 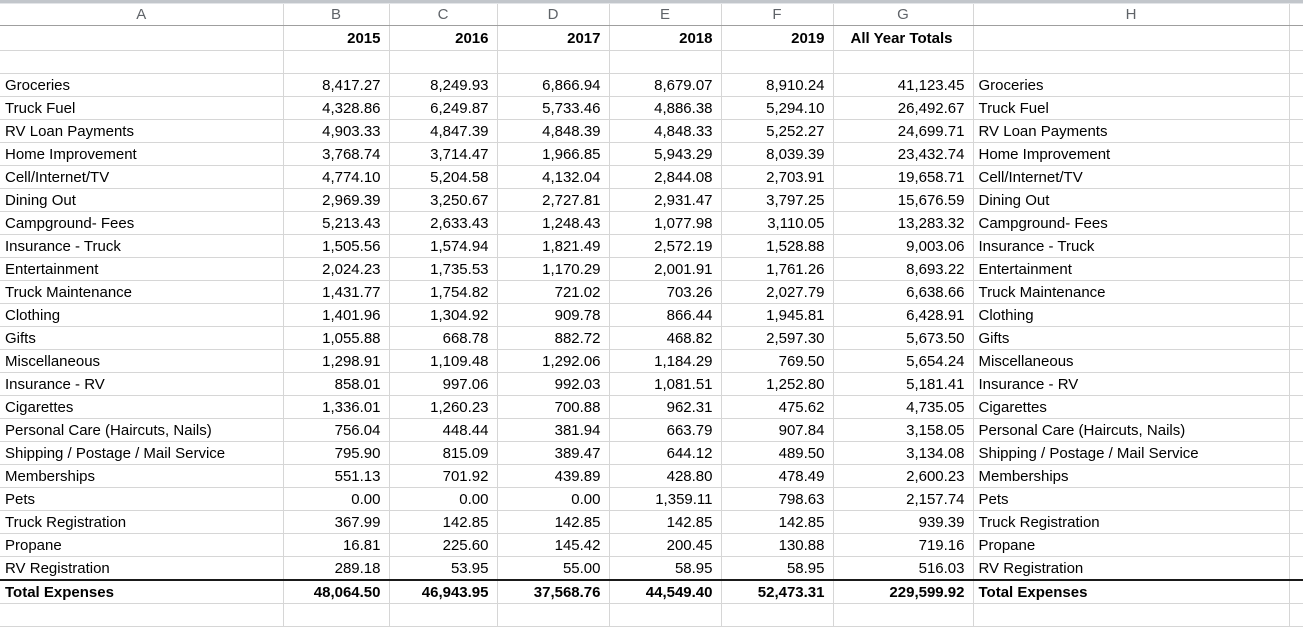 What do you see at coordinates (336, 15) in the screenshot?
I see `column-header-B: B` at bounding box center [336, 15].